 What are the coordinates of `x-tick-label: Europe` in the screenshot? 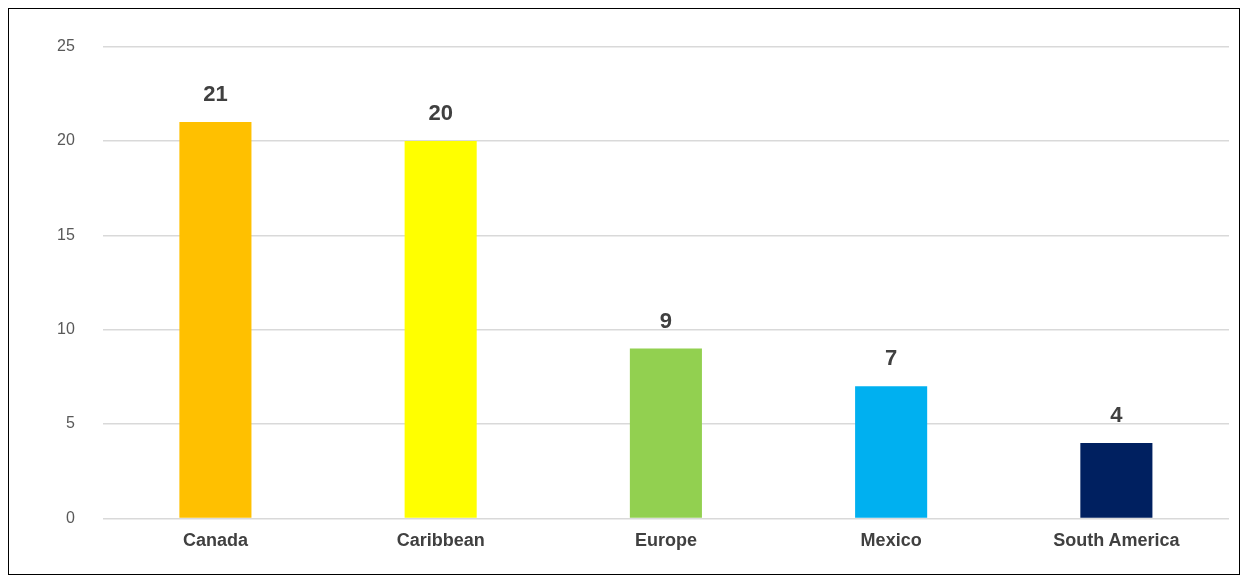 It's located at (665, 540).